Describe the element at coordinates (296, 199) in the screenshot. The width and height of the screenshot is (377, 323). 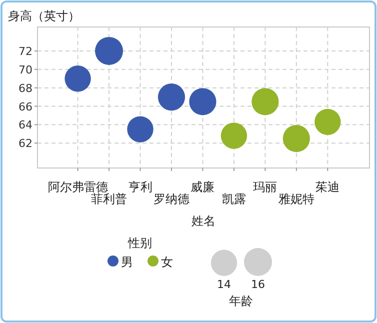
I see `x-tick-label: 雅妮特` at that location.